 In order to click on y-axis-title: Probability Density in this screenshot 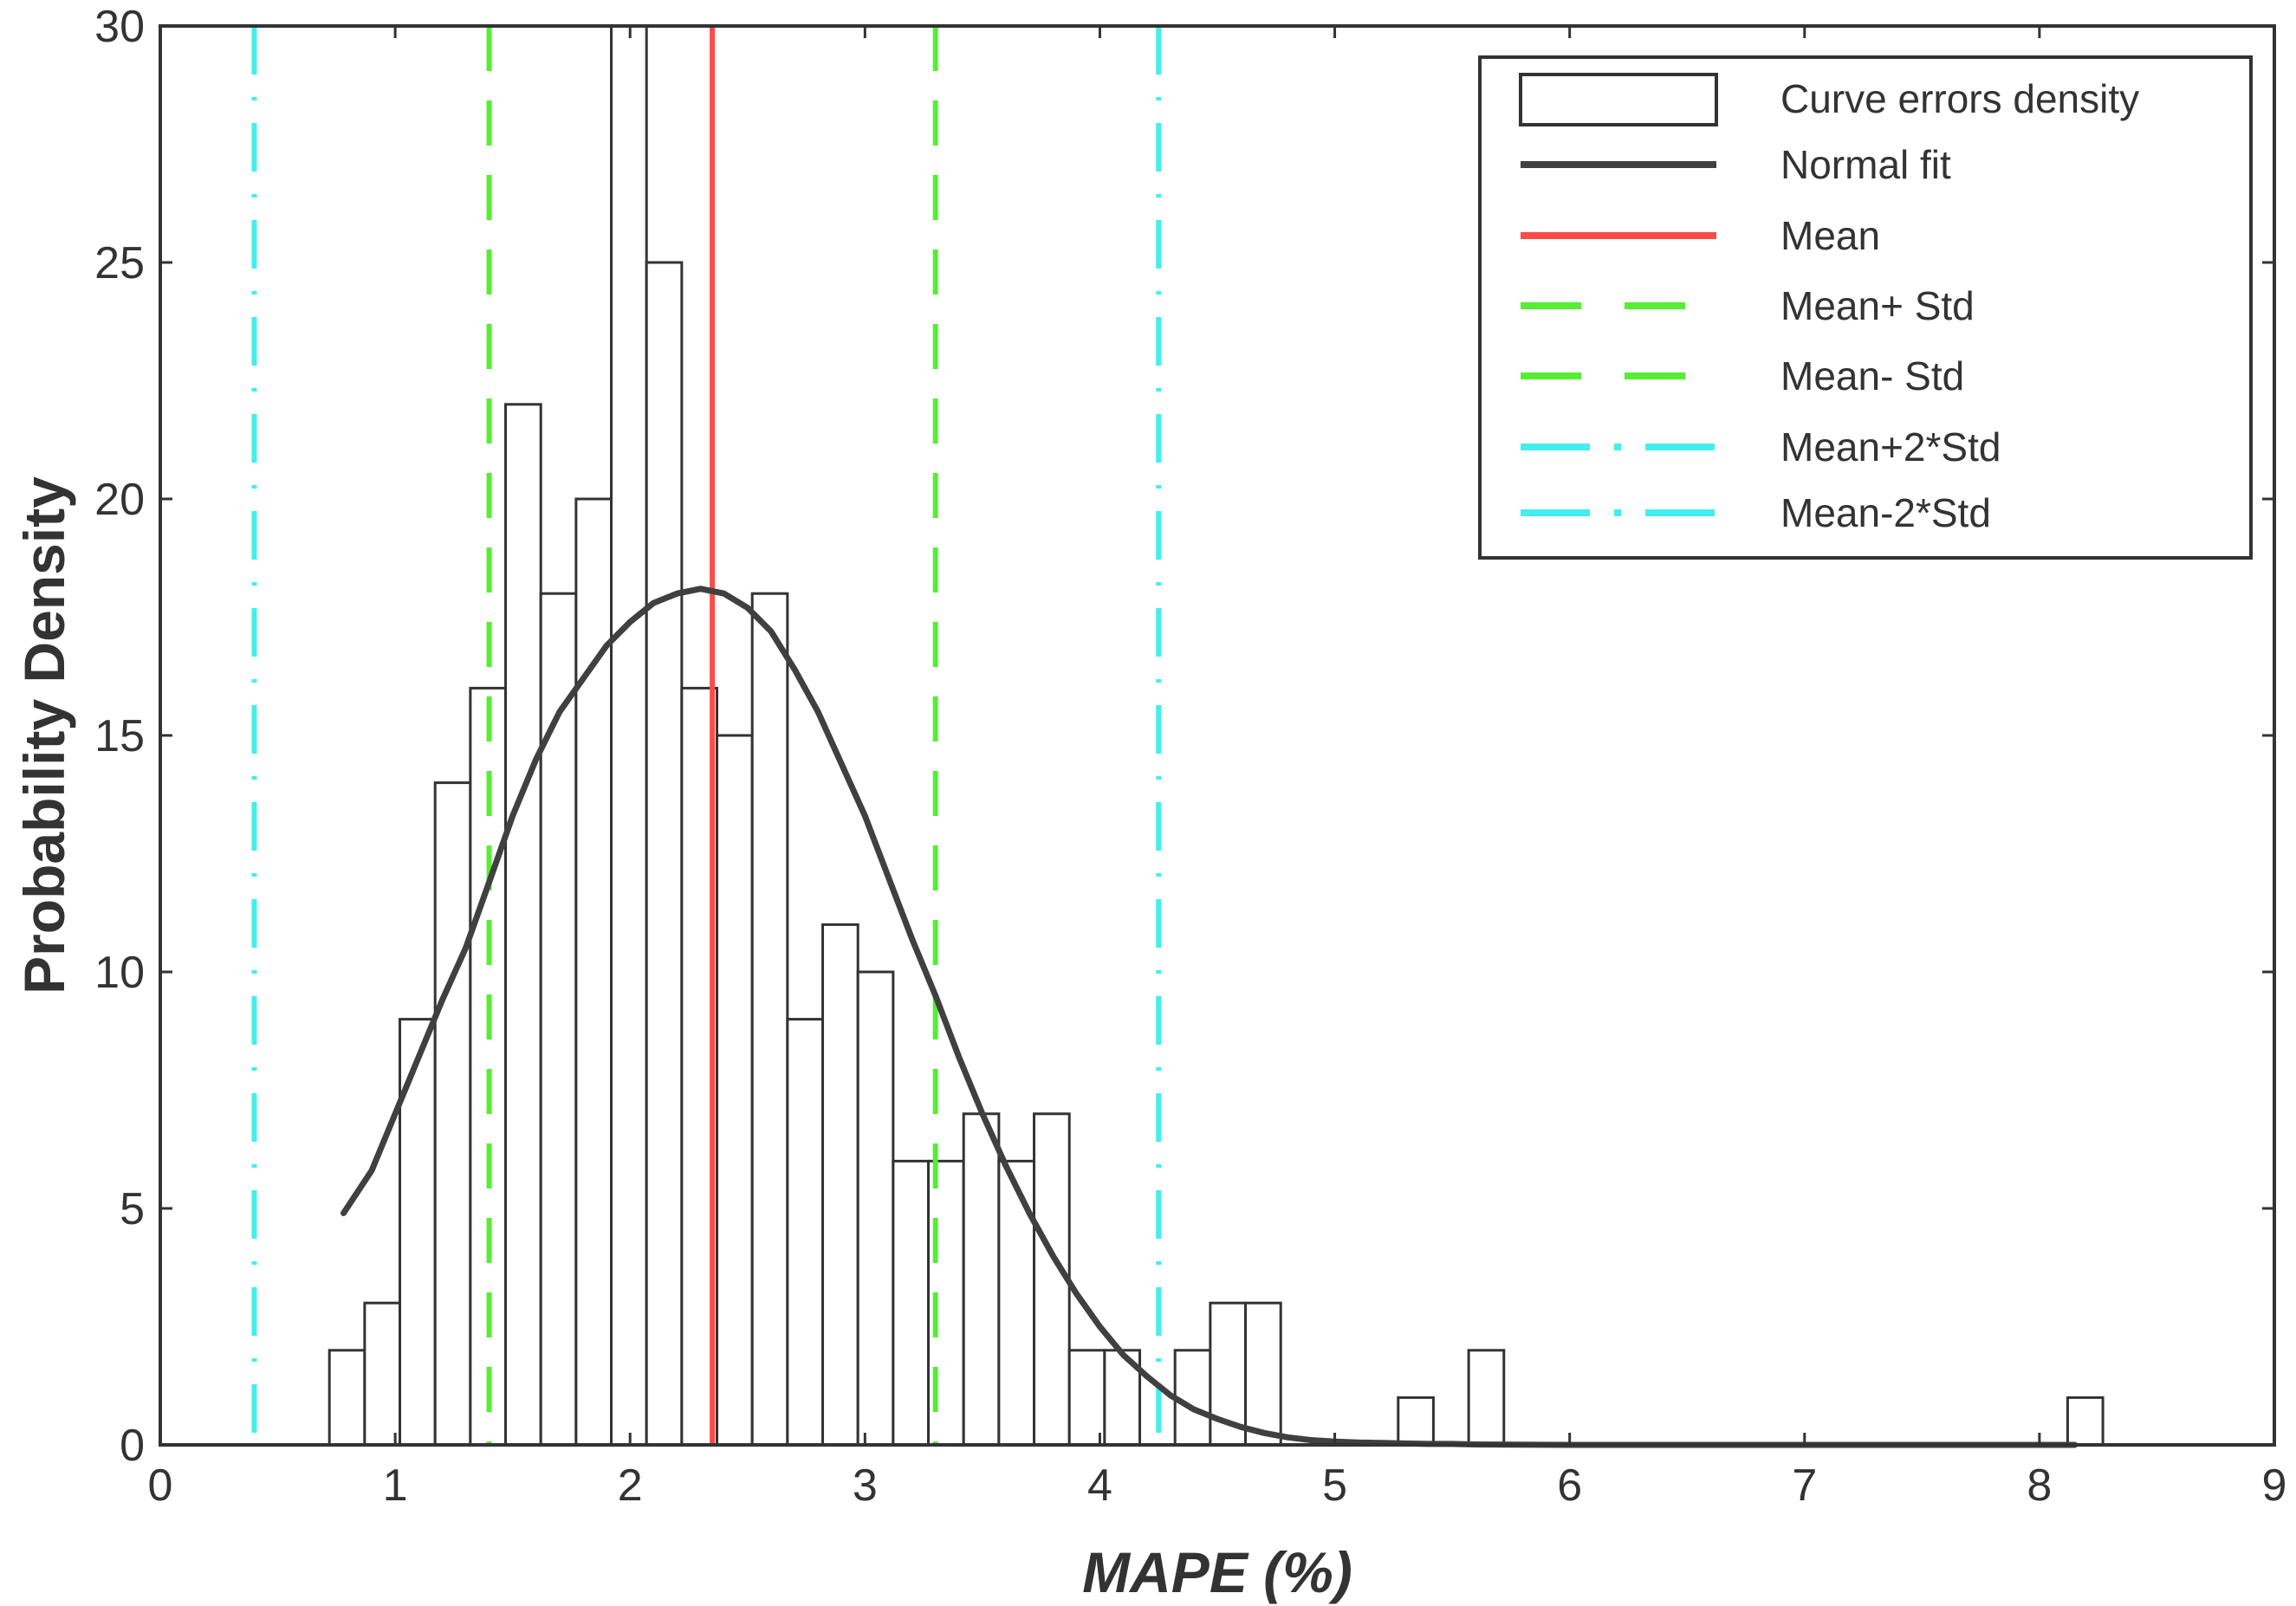, I will do `click(44, 735)`.